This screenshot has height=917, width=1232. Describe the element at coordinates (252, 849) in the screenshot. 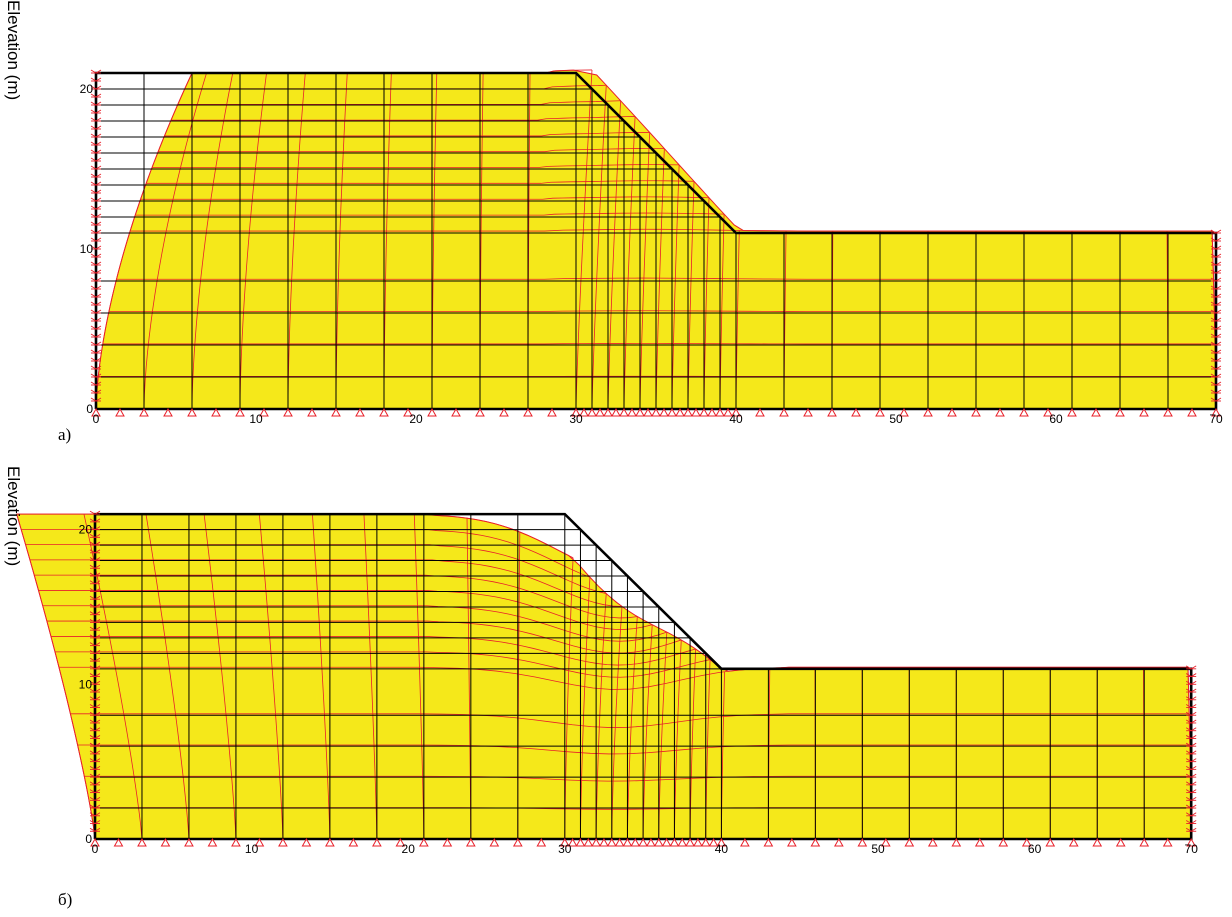

I see `x-tick-label: 10` at that location.